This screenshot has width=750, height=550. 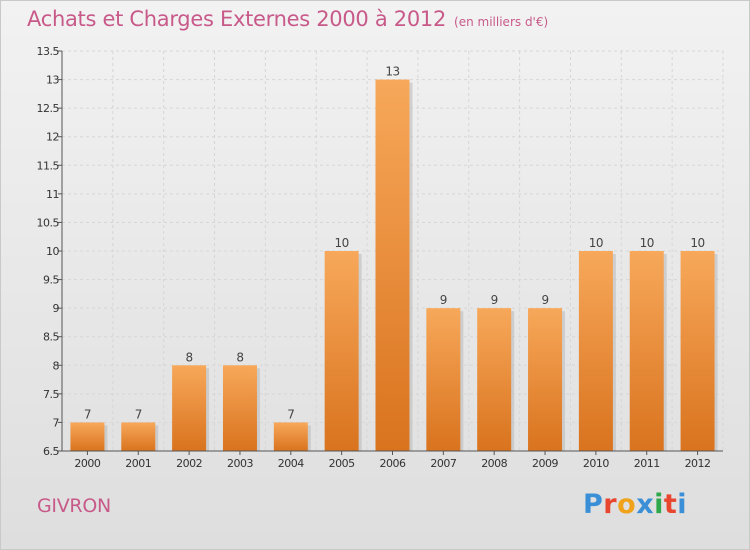 What do you see at coordinates (189, 463) in the screenshot?
I see `x-tick-label: 2002` at bounding box center [189, 463].